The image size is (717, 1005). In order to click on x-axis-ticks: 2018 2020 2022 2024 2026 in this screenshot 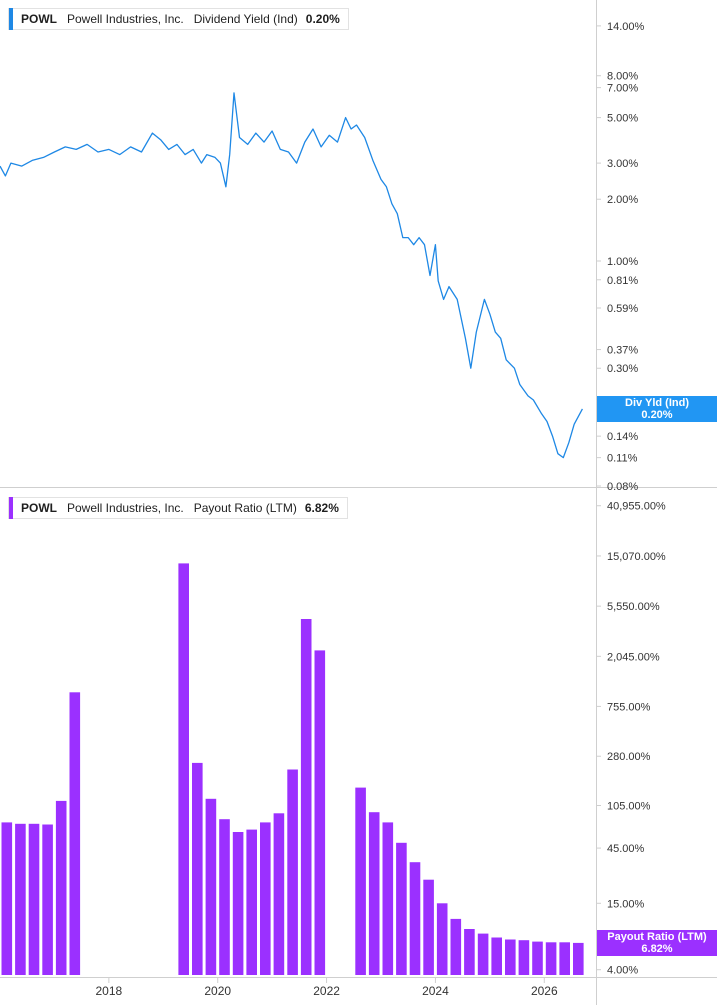, I will do `click(327, 987)`.